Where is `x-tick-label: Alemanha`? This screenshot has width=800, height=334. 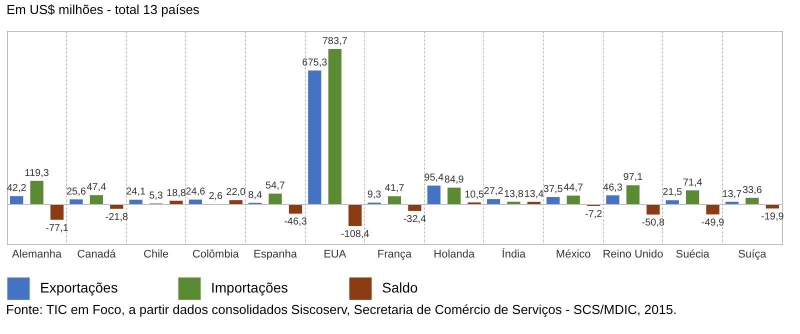
x-tick-label: Alemanha is located at coordinates (37, 254).